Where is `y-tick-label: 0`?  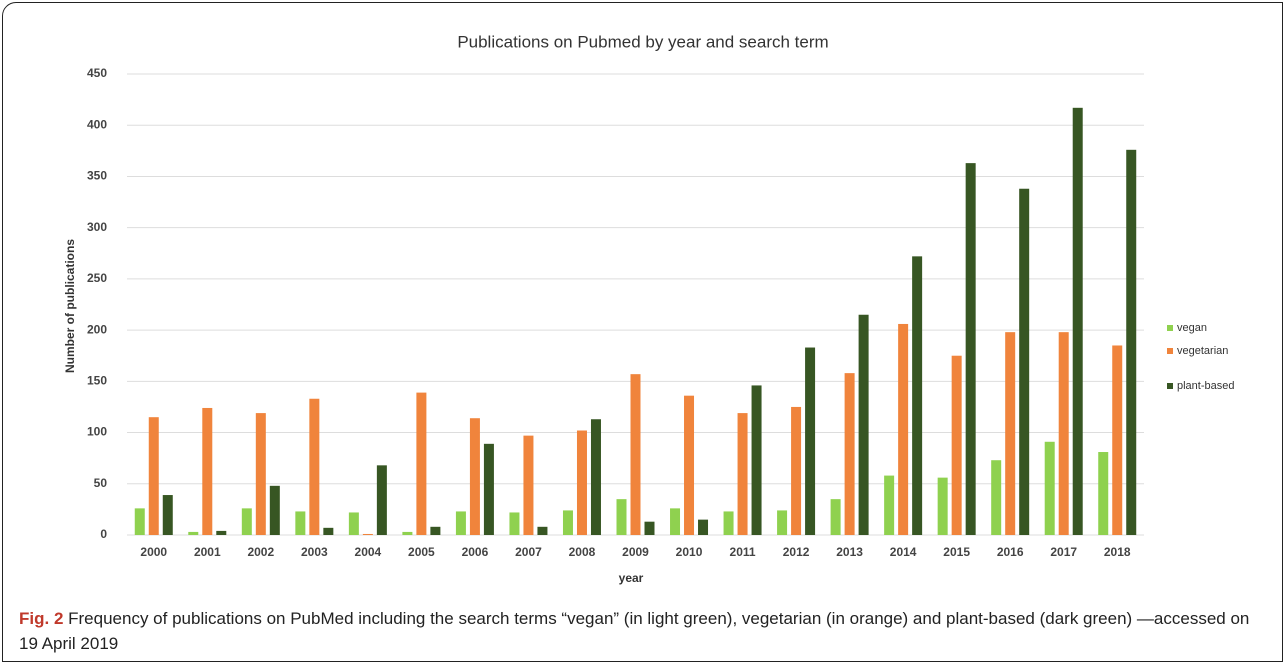 y-tick-label: 0 is located at coordinates (103, 534).